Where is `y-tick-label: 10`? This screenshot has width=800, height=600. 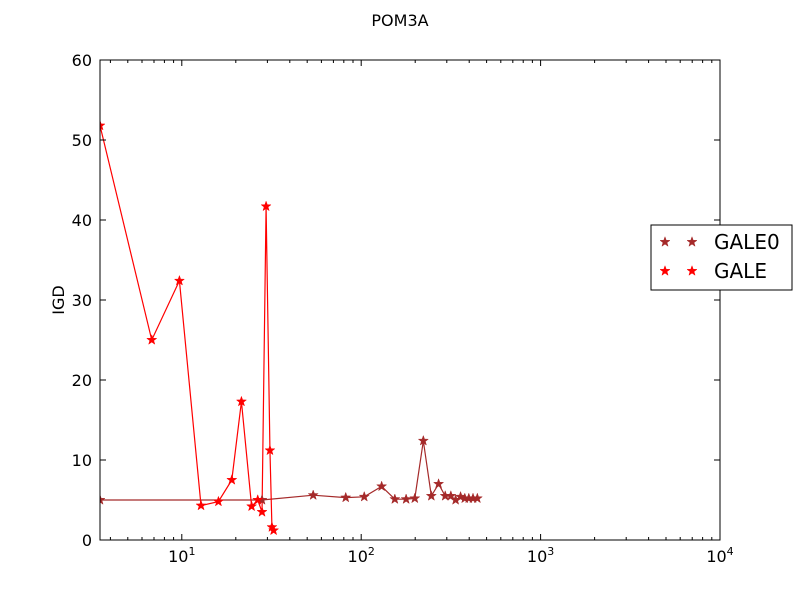 y-tick-label: 10 is located at coordinates (82, 460).